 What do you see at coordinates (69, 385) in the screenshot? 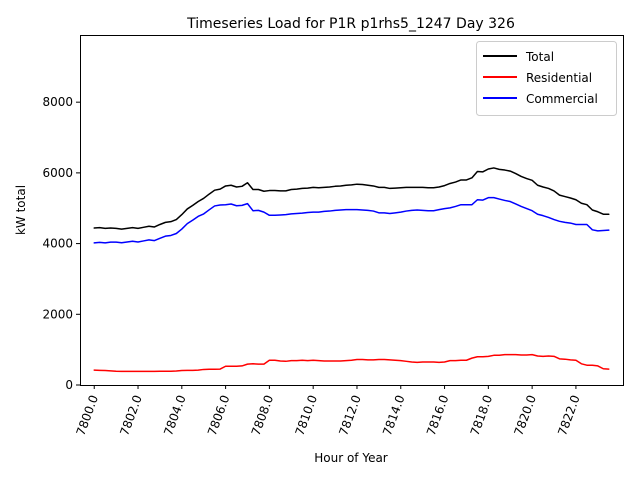
I see `y-tick-label: 0` at bounding box center [69, 385].